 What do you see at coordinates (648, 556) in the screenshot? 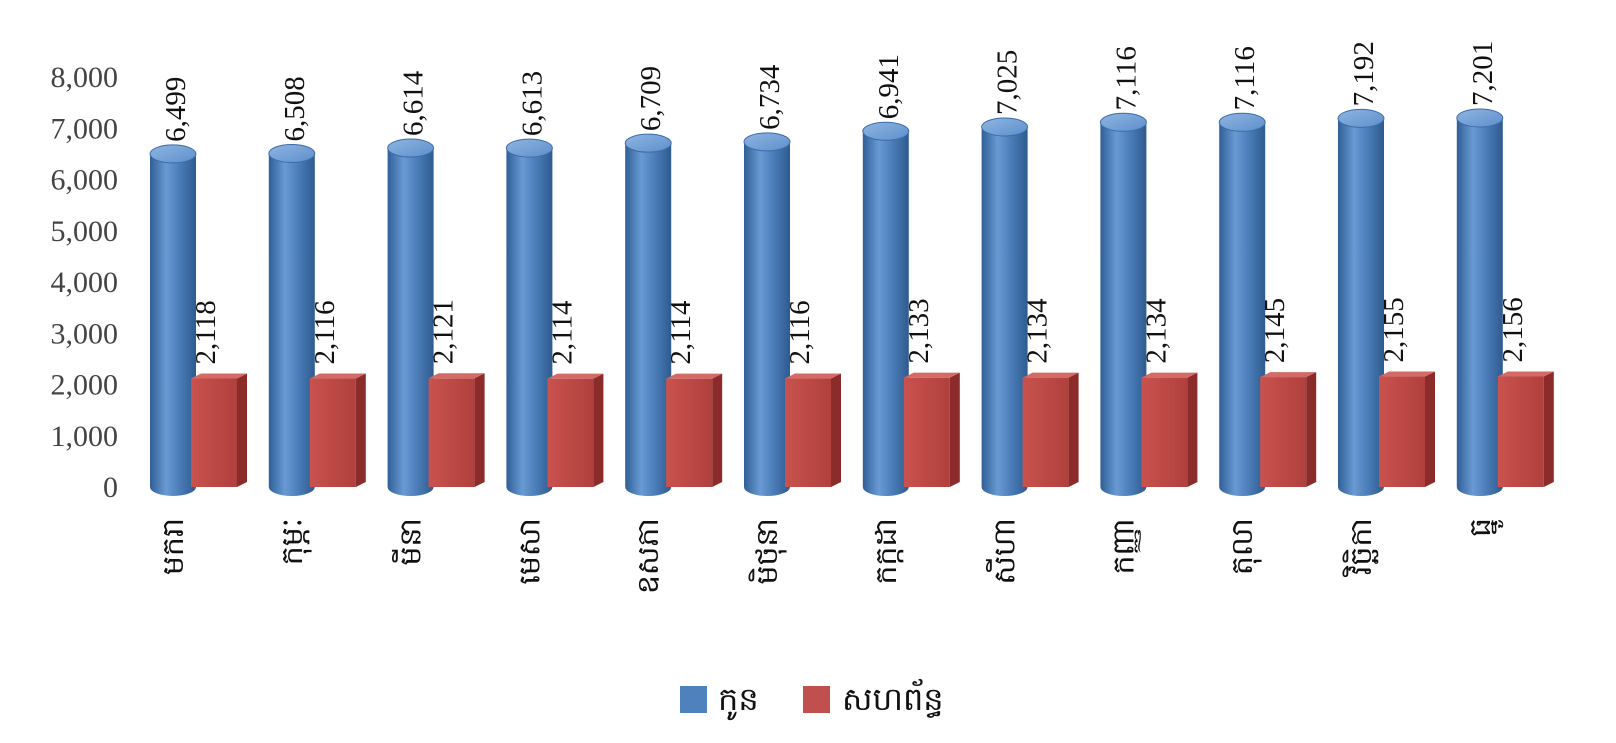
I see `x-tick-label: ឧសភា` at bounding box center [648, 556].